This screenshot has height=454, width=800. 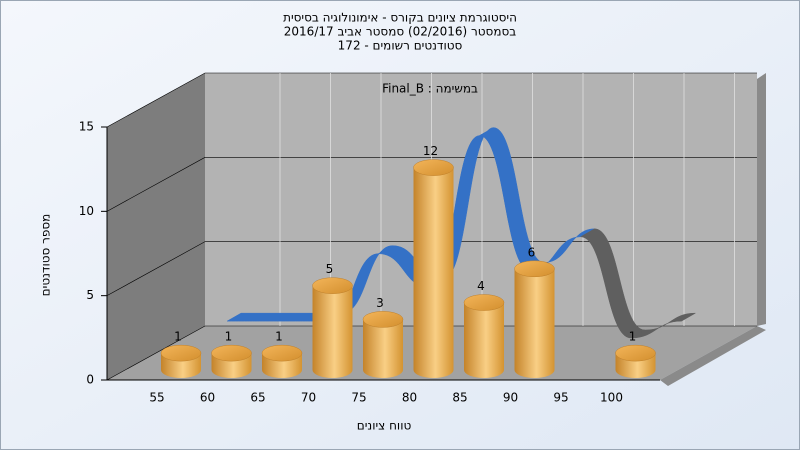 I want to click on curve-segment, so click(x=663, y=325).